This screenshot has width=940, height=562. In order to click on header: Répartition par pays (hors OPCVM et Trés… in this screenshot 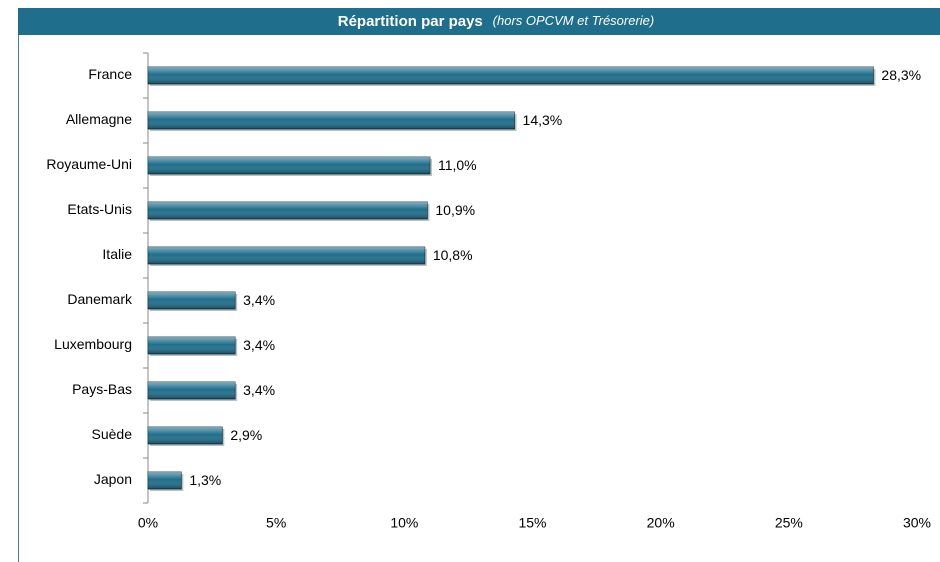, I will do `click(496, 21)`.